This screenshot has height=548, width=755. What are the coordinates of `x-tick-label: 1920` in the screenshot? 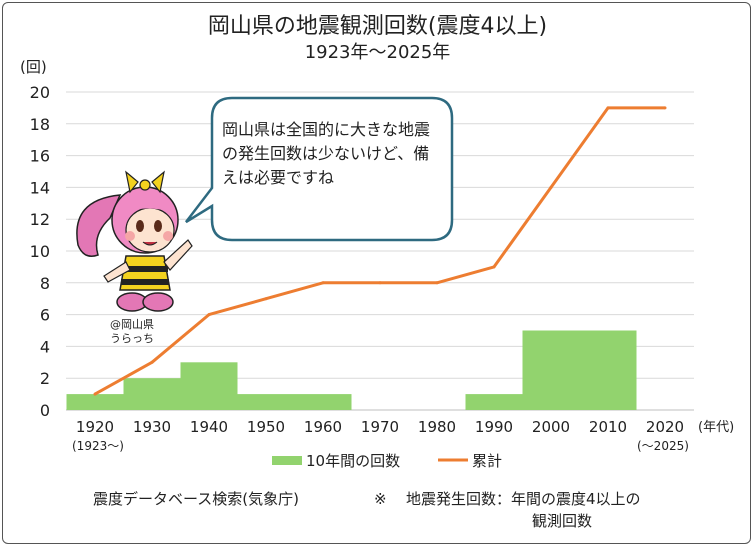 It's located at (95, 427).